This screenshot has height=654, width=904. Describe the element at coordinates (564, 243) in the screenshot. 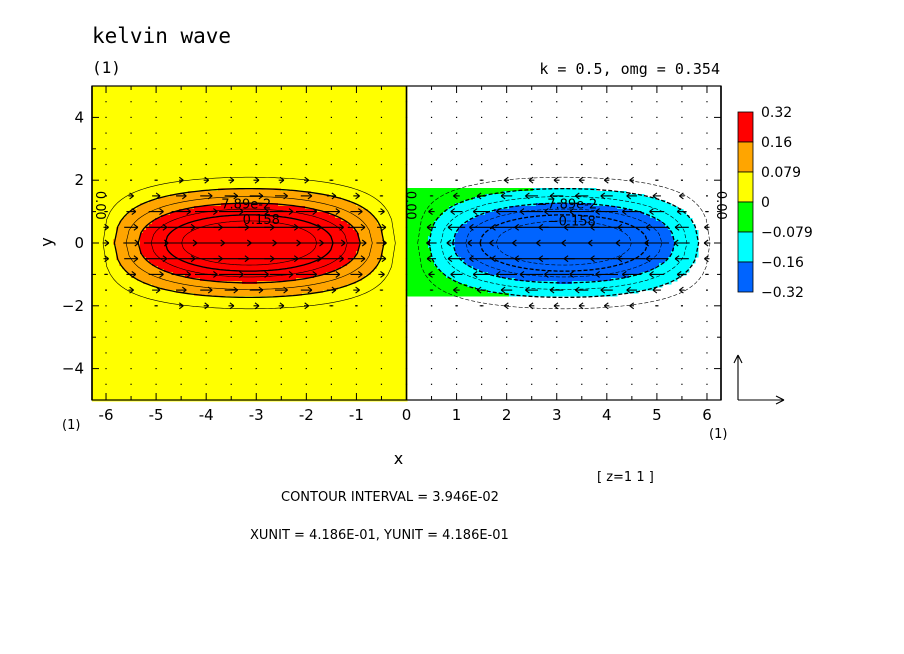

I see `contour-line` at that location.